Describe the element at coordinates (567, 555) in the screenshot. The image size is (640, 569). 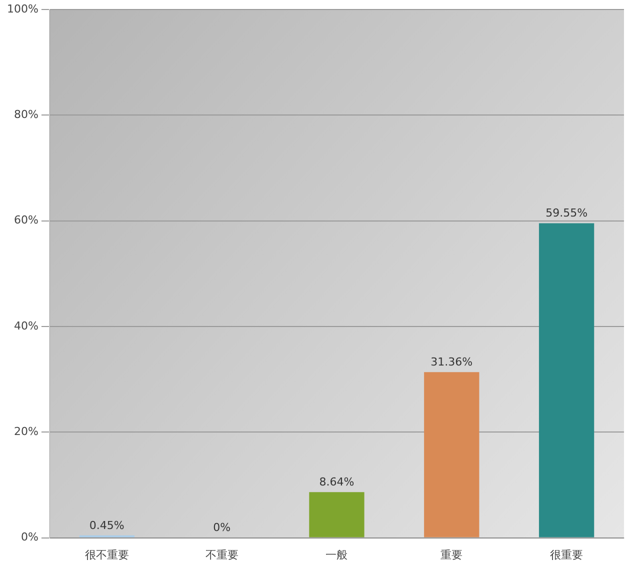
I see `x-tick-label: 很重要` at that location.